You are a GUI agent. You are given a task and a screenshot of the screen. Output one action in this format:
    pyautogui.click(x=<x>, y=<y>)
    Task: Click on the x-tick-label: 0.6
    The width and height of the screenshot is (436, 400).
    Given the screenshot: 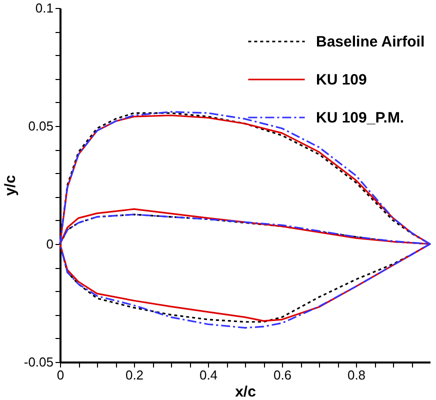 What is the action you would take?
    pyautogui.click(x=282, y=375)
    